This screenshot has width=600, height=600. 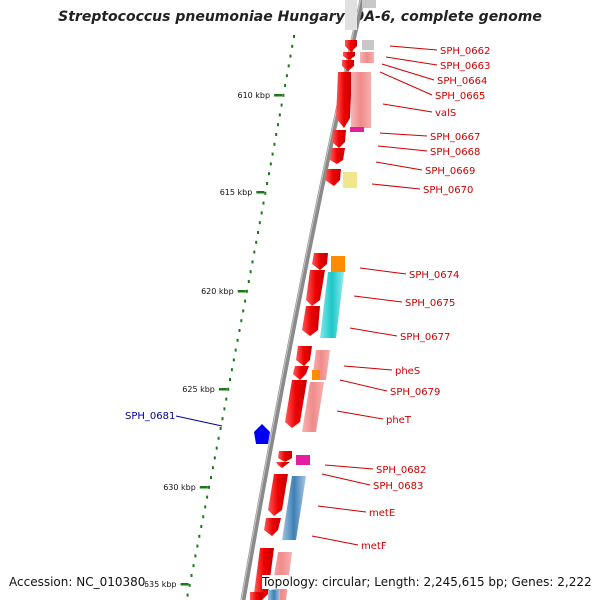 What do you see at coordinates (425, 337) in the screenshot?
I see `gene-label: SPH_0677` at bounding box center [425, 337].